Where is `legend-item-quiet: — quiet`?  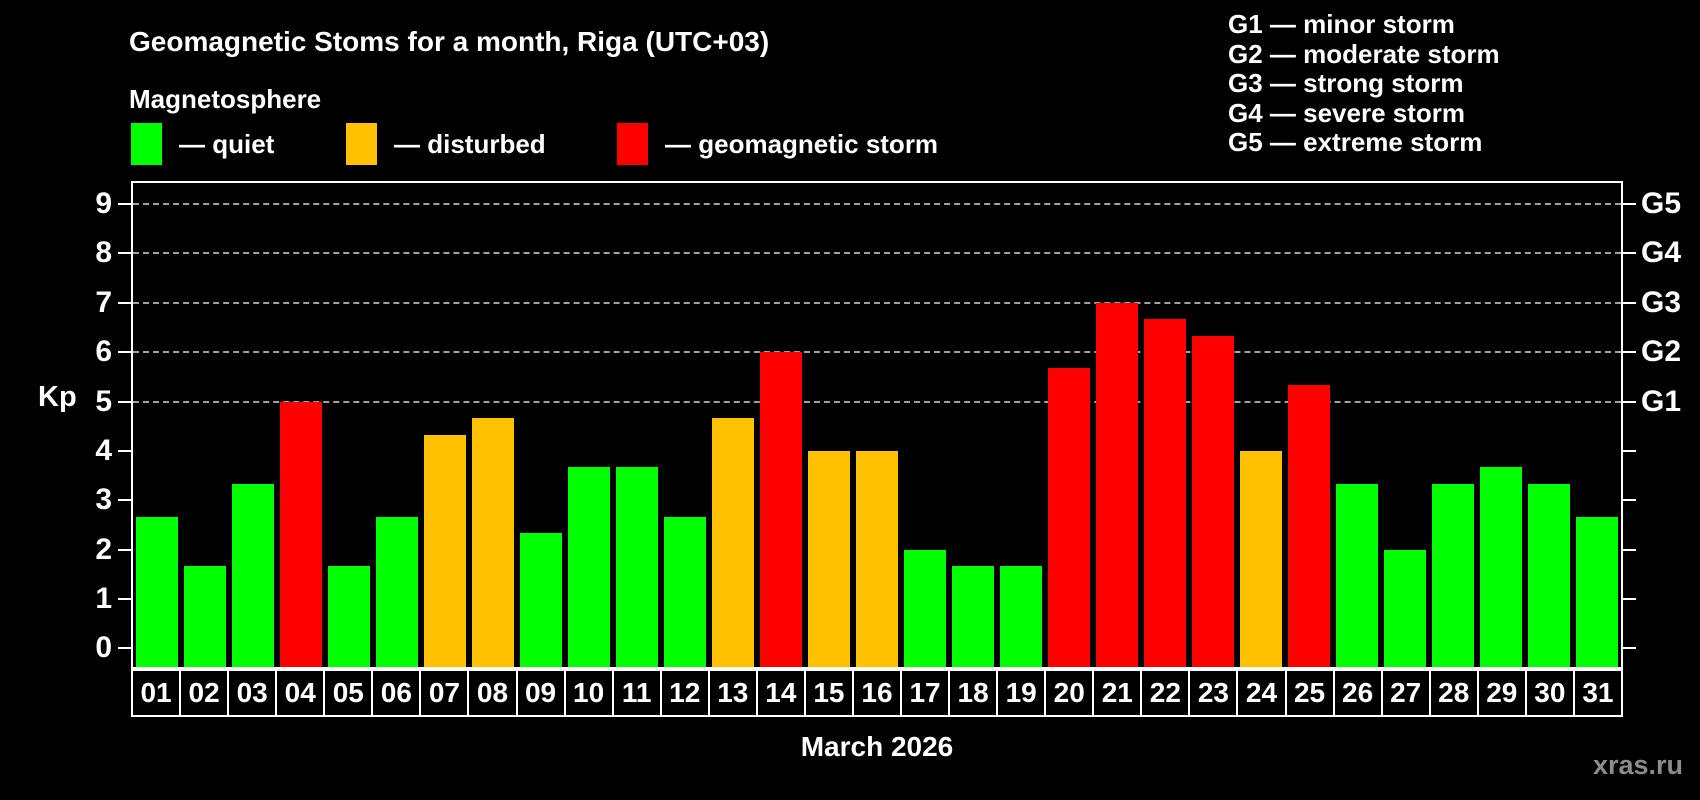
legend-item-quiet: — quiet is located at coordinates (202, 144).